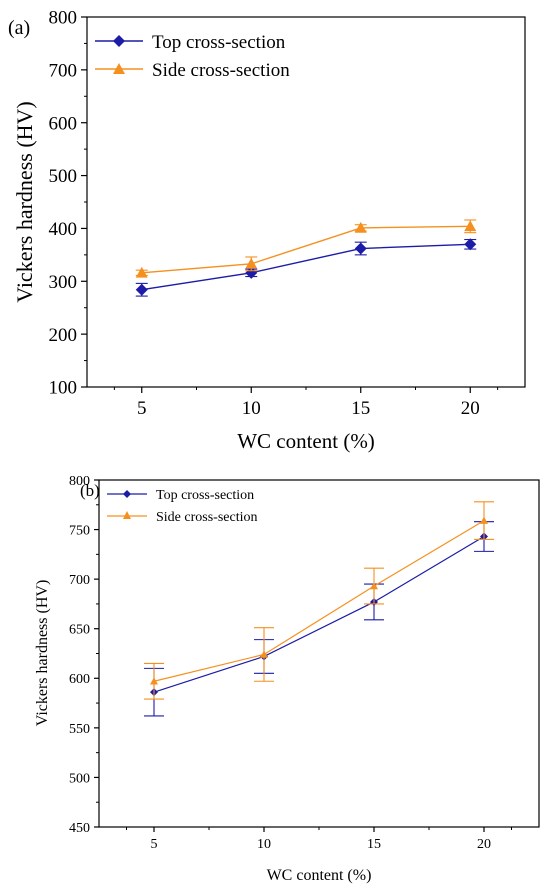  What do you see at coordinates (127, 515) in the screenshot?
I see `panel-b-legend-marker-side` at bounding box center [127, 515].